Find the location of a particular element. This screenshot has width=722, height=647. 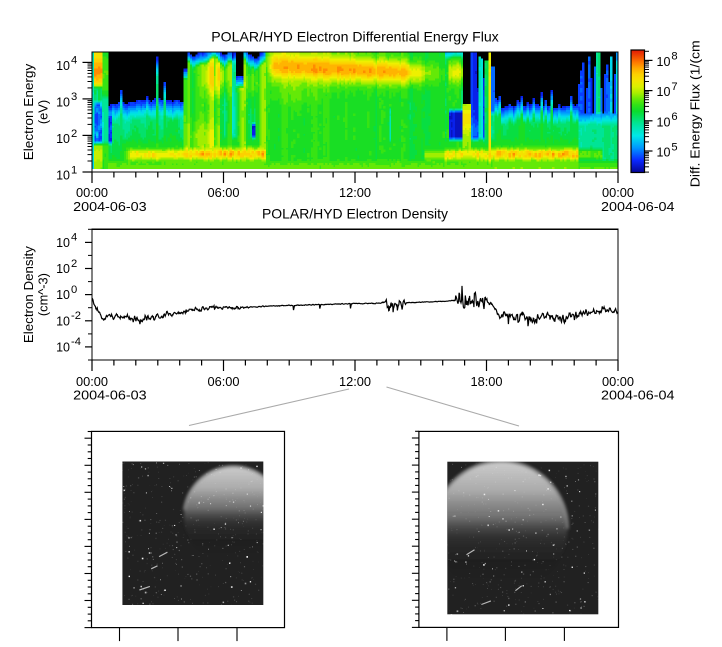

svg-text: 8 is located at coordinates (674, 57).